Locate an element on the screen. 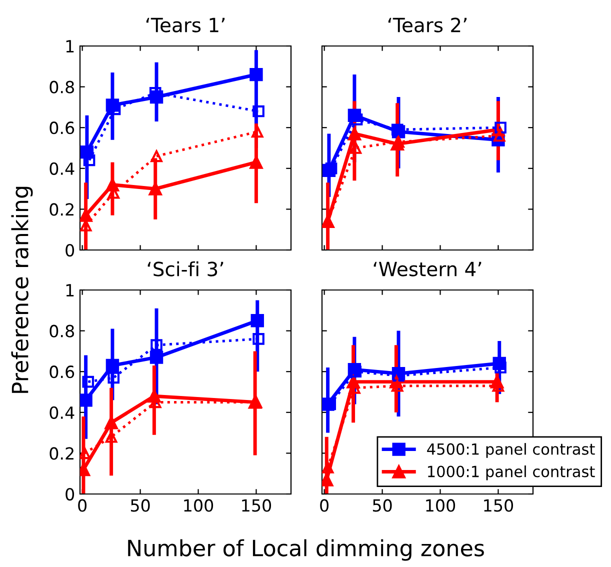 The image size is (611, 567). chart-title: ‘Tears 1’ is located at coordinates (185, 25).